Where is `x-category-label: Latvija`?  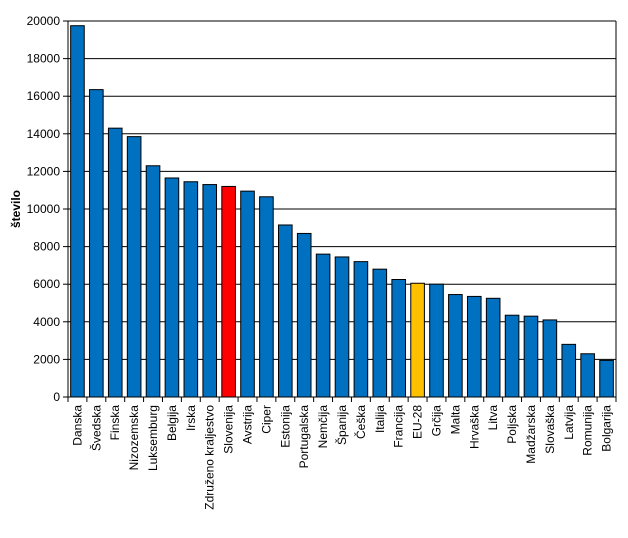 x-category-label: Latvija is located at coordinates (569, 422).